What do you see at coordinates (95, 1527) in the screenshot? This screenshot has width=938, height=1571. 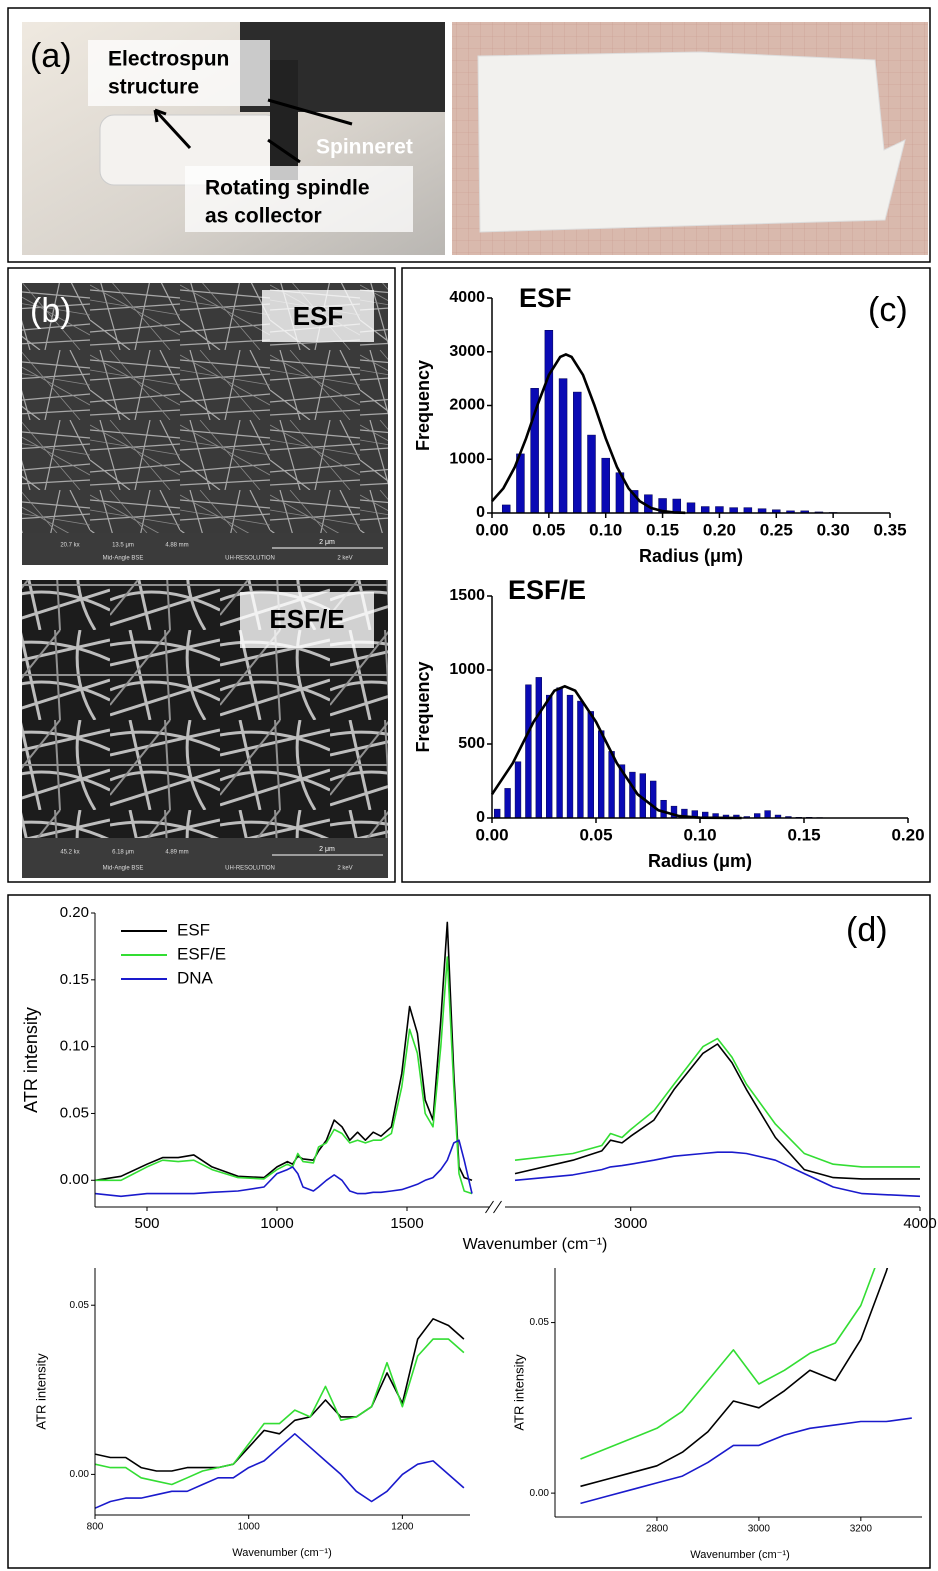 I see `x-tick-label: 800` at bounding box center [95, 1527].